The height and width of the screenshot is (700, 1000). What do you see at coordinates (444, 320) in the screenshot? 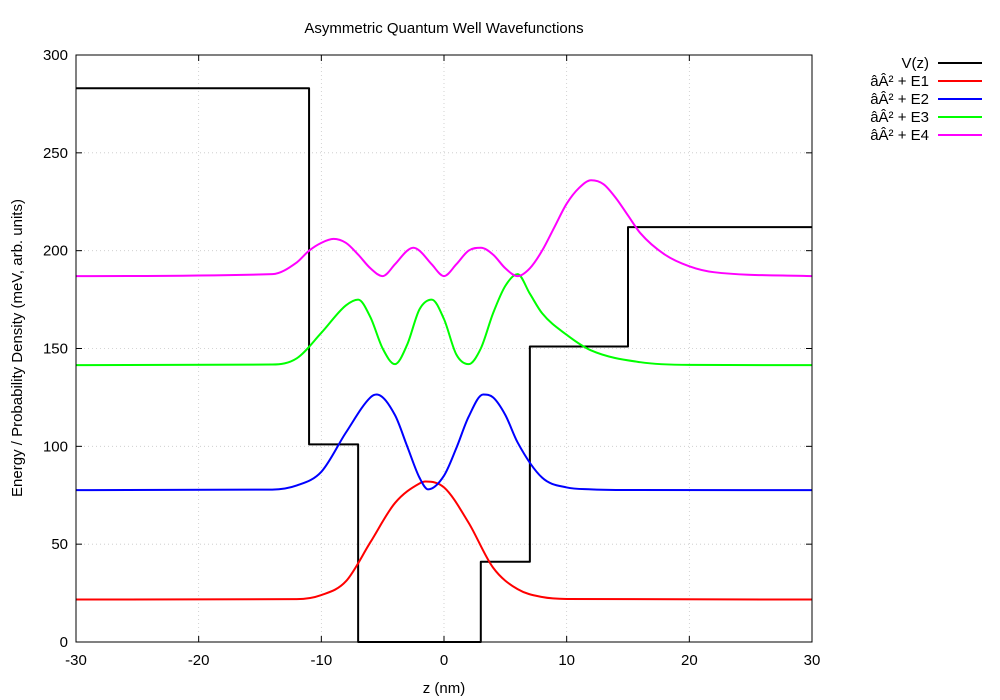
I see `series-line-wavefunction-e3` at bounding box center [444, 320].